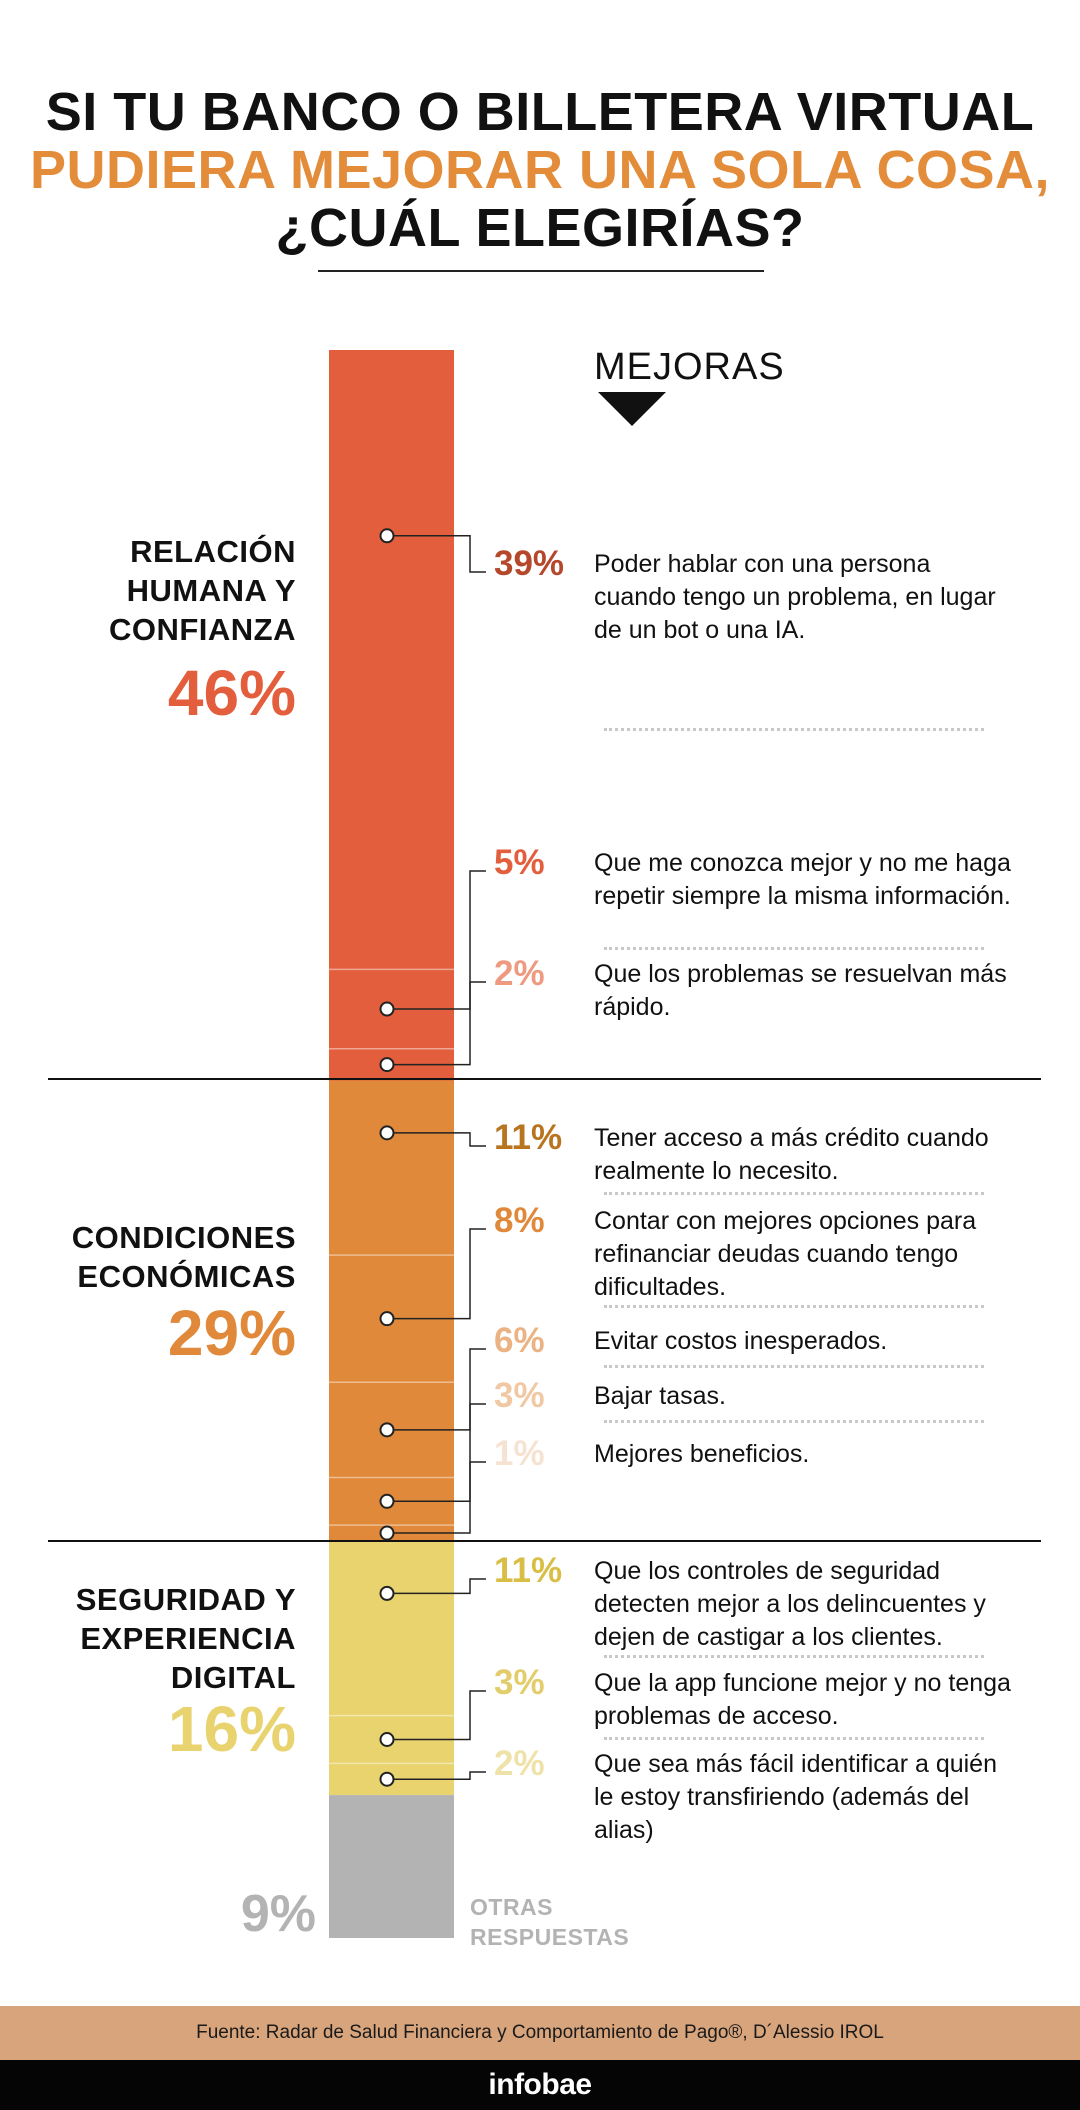  Describe the element at coordinates (529, 563) in the screenshot. I see `item-percentage: 39%` at that location.